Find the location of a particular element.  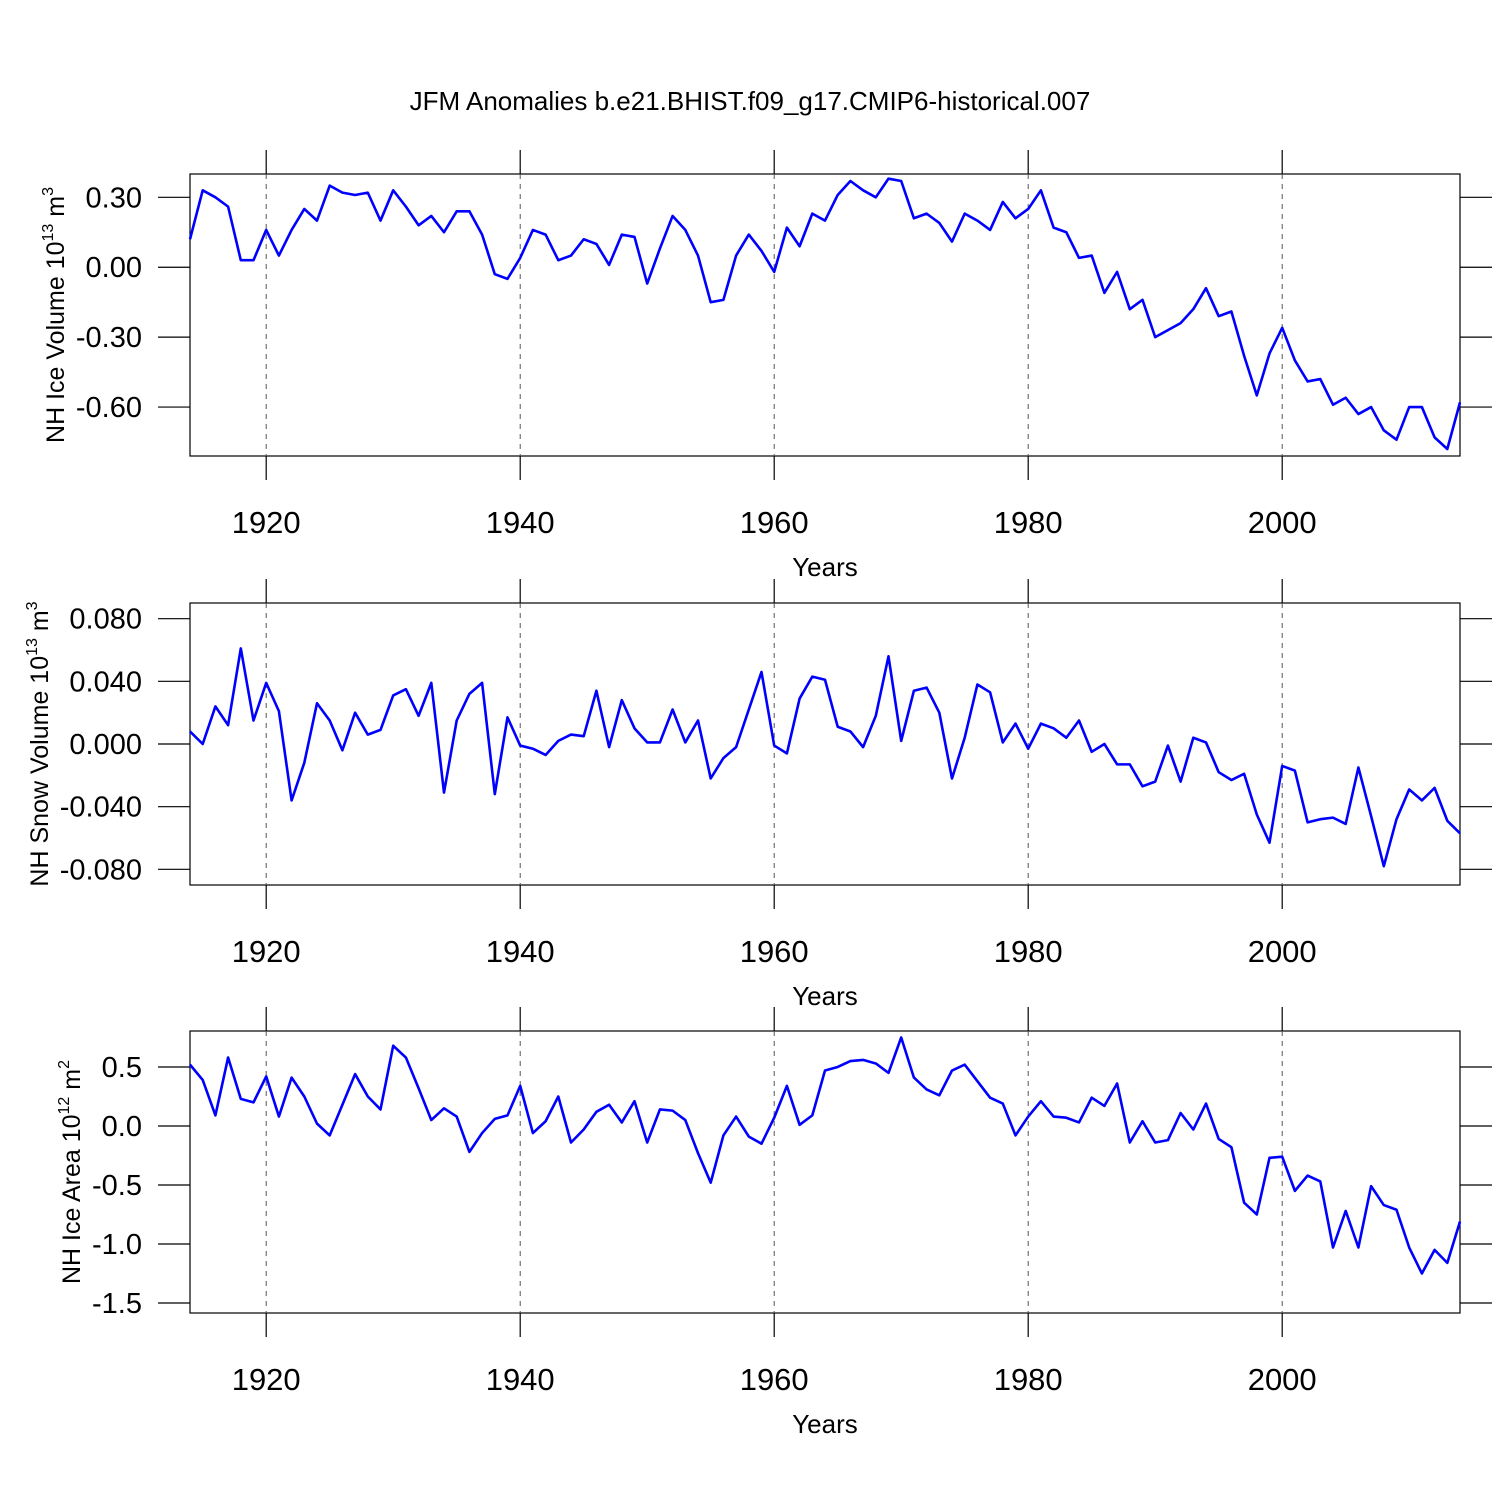

y-tick-label: -0.60 is located at coordinates (109, 408).